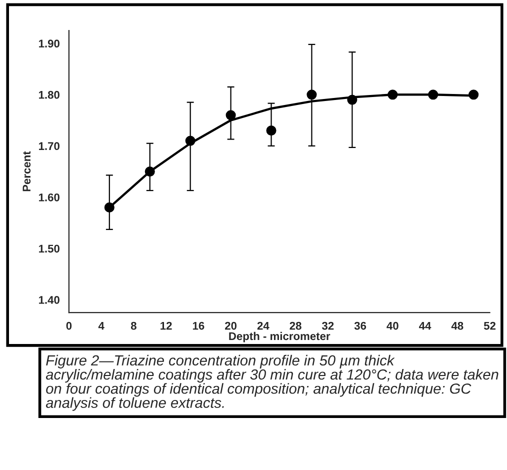 The image size is (507, 470). Describe the element at coordinates (490, 326) in the screenshot. I see `x-tick-label: 52` at that location.